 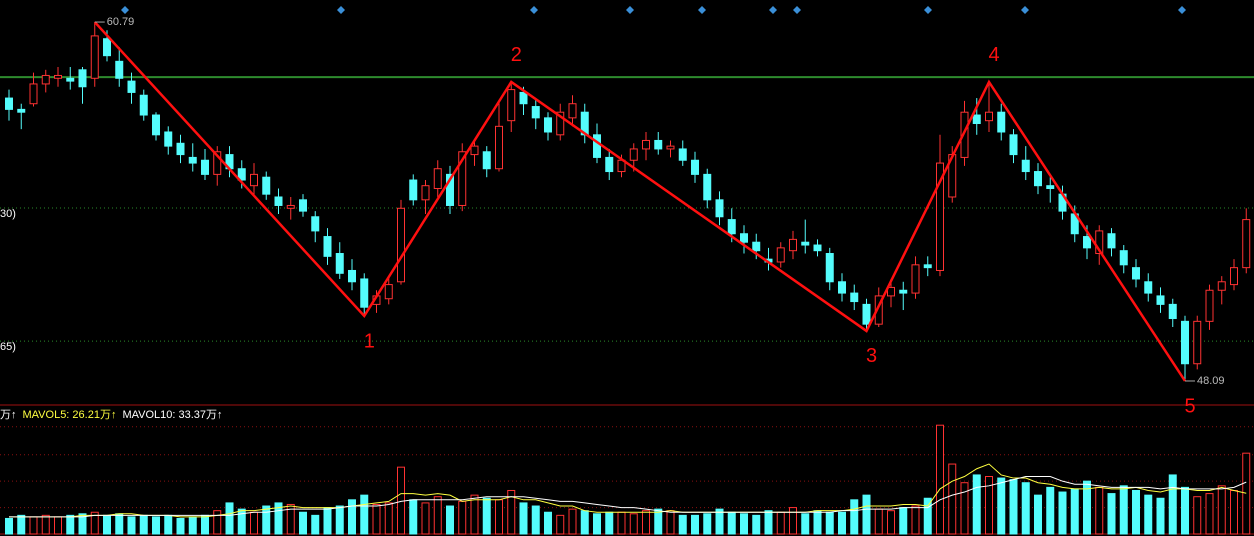 What do you see at coordinates (1189, 406) in the screenshot?
I see `wave-label: 5` at bounding box center [1189, 406].